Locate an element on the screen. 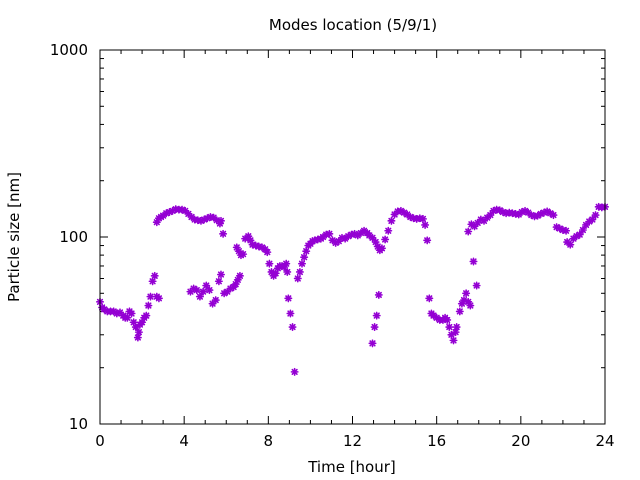  x-tick-label: 16 is located at coordinates (436, 441).